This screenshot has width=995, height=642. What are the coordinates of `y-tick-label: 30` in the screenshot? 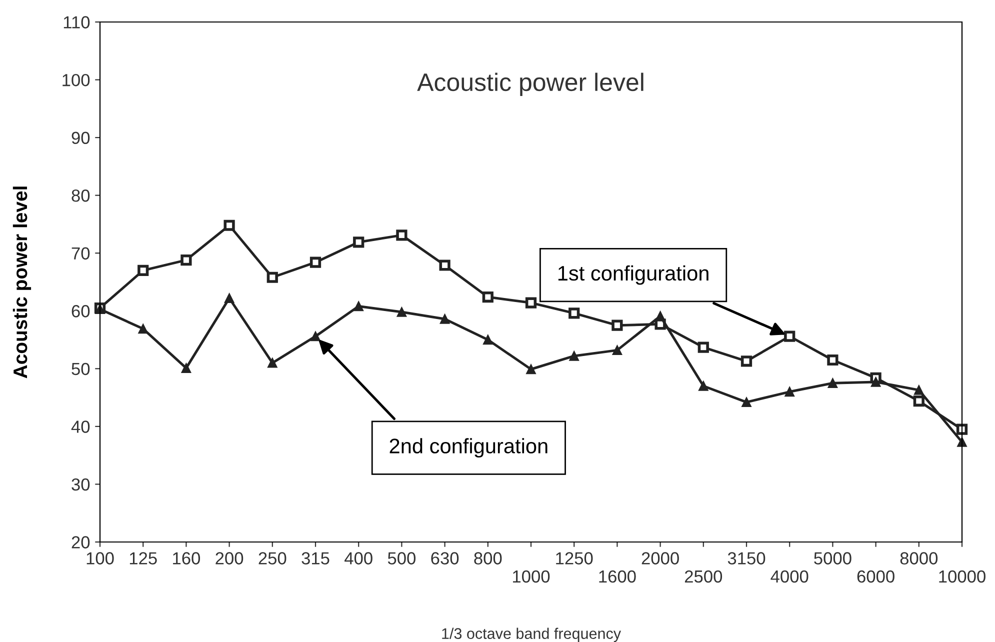 It's located at (81, 484).